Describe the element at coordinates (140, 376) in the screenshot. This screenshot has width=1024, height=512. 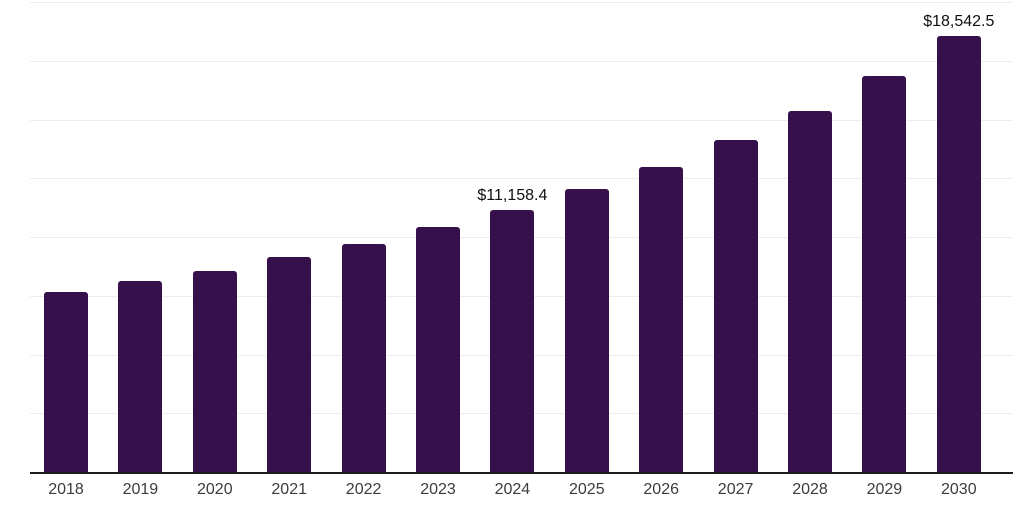
I see `bar-2019` at that location.